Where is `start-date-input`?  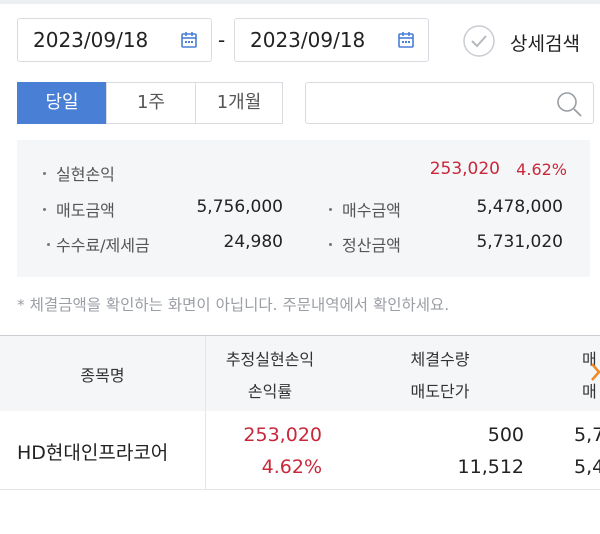
start-date-input is located at coordinates (114, 40).